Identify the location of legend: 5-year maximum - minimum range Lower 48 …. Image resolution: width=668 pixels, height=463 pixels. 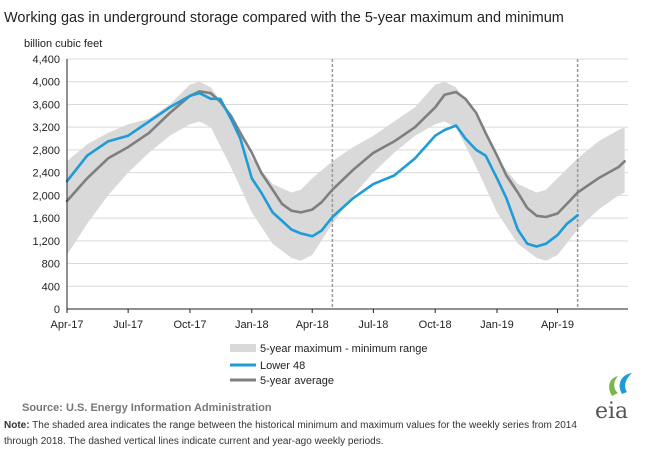
(328, 365).